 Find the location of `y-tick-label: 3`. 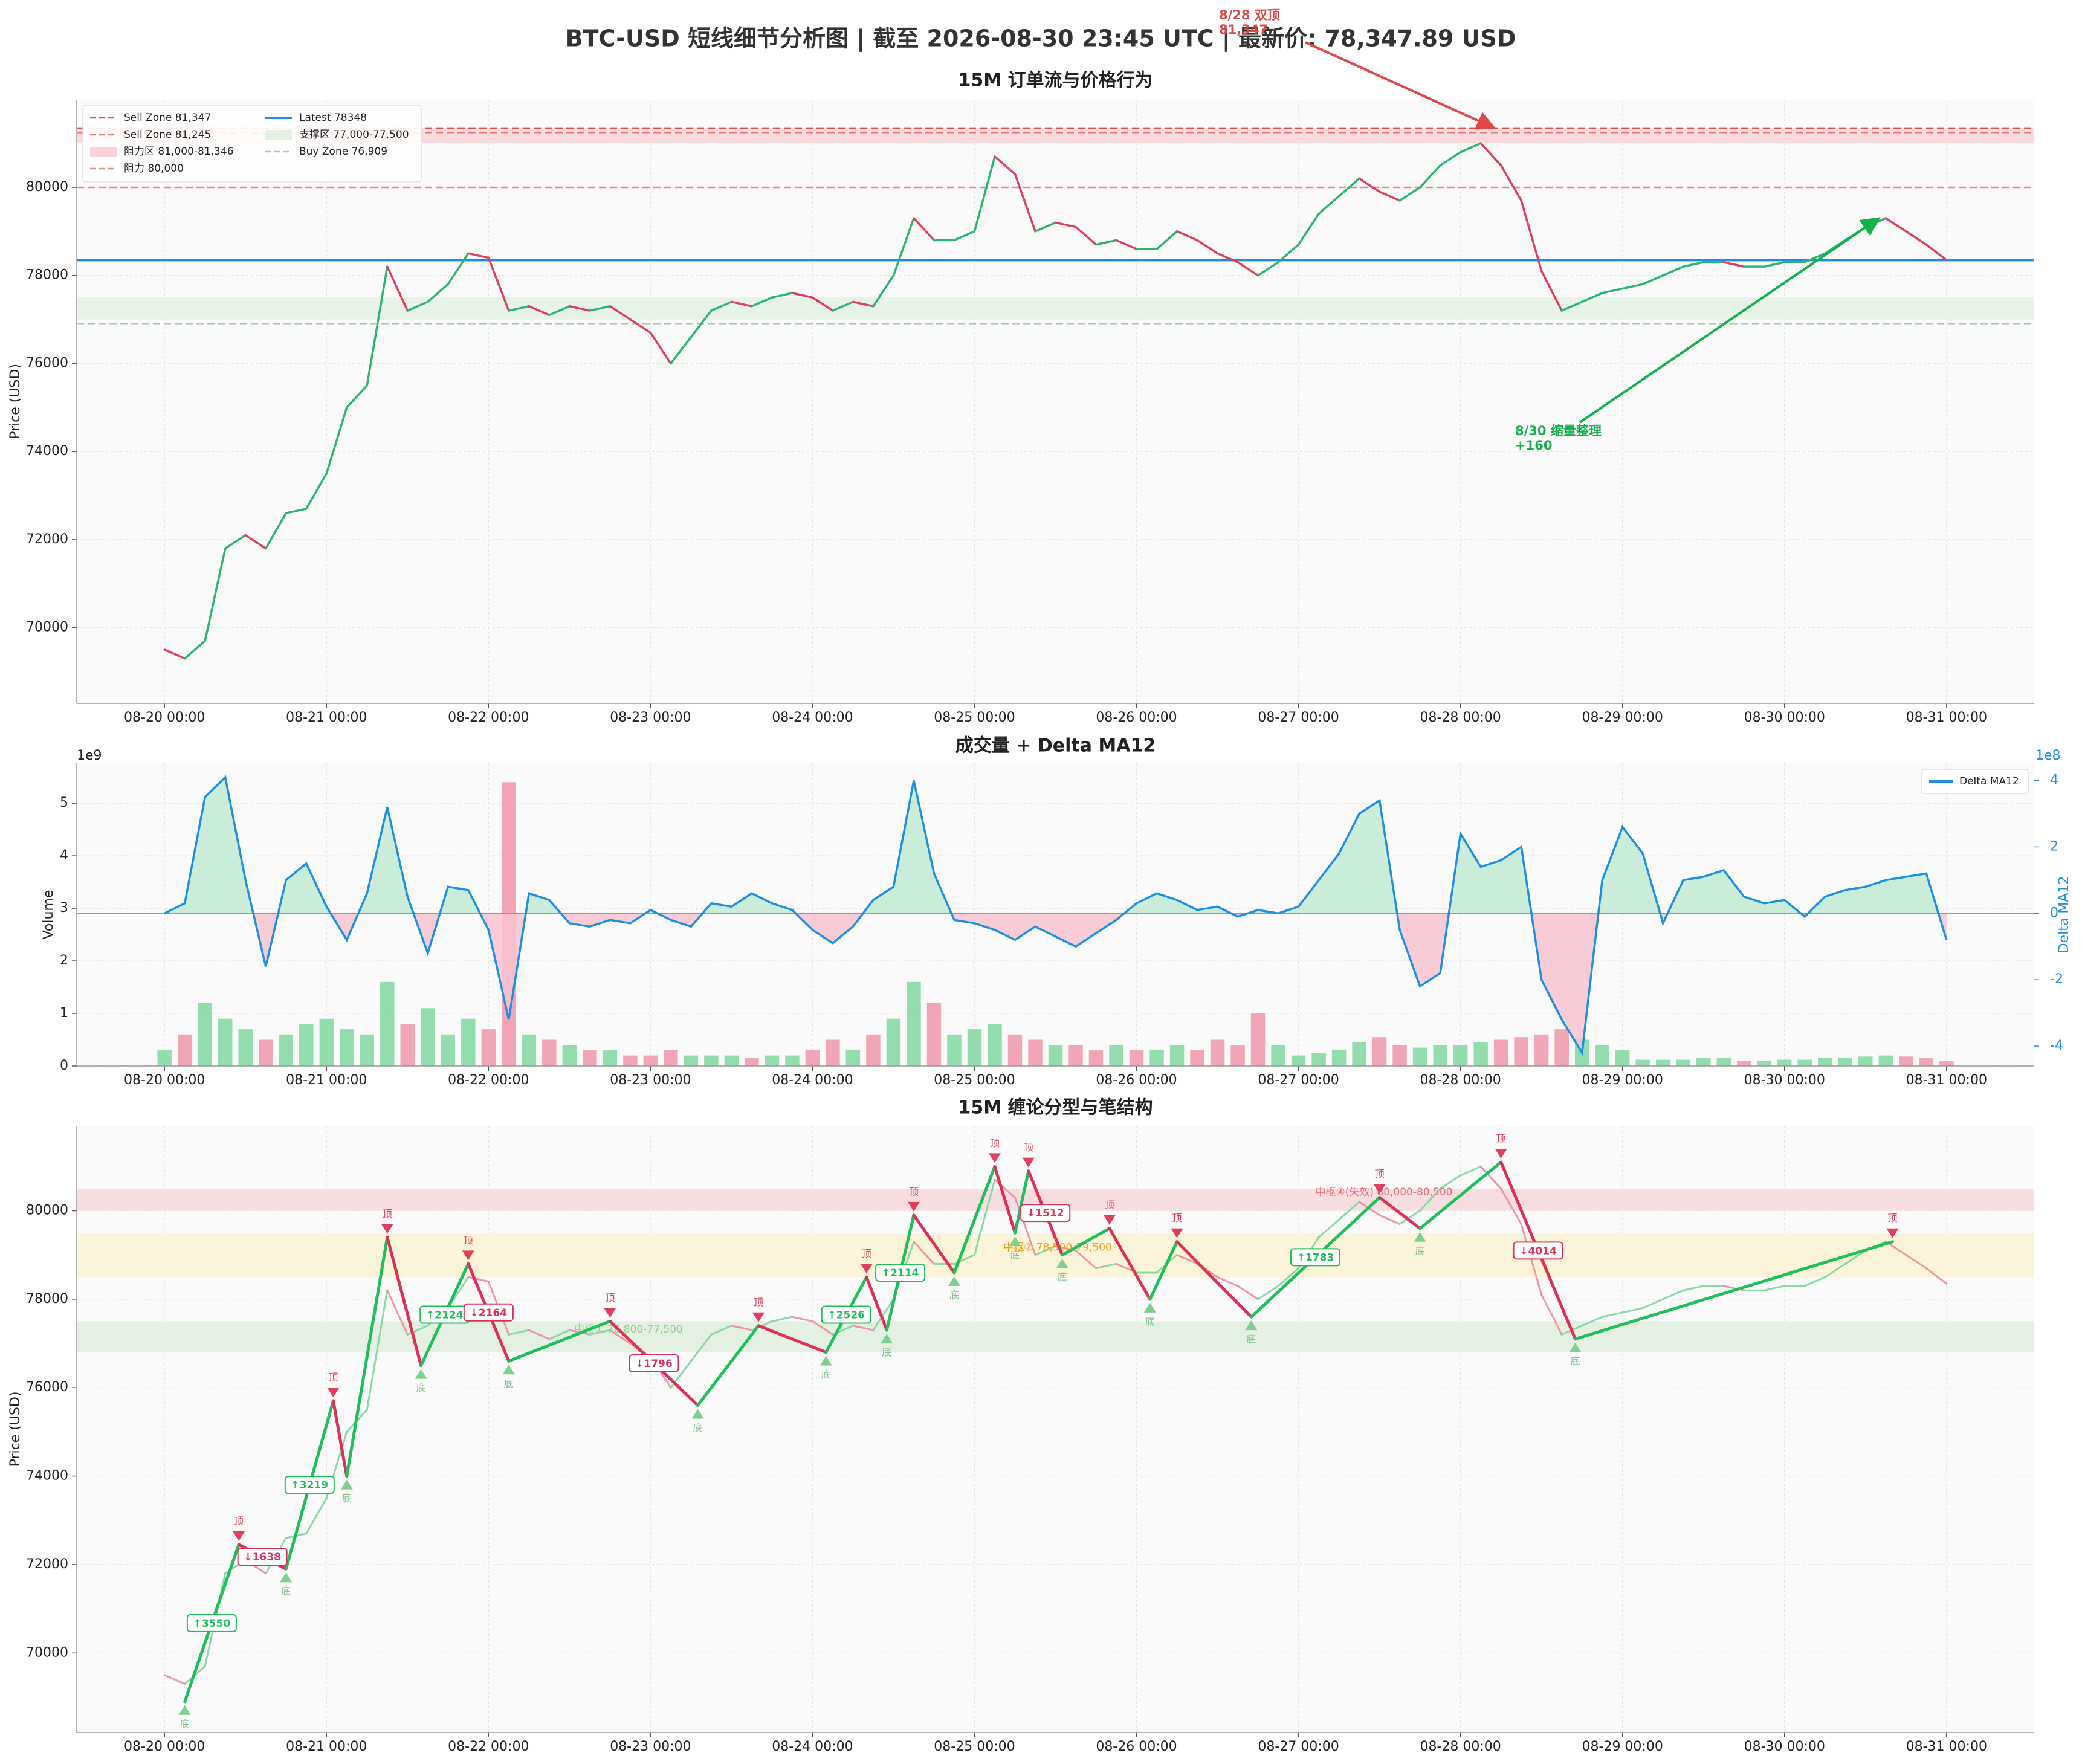

y-tick-label: 3 is located at coordinates (64, 908).